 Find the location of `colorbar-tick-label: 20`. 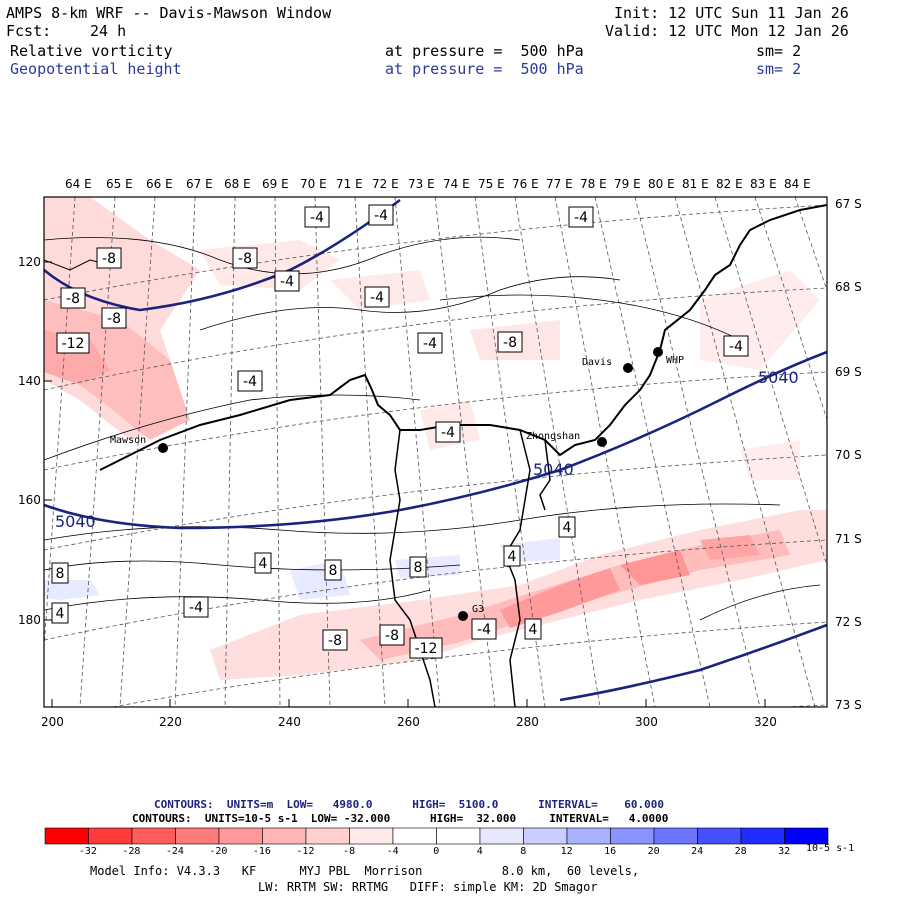

colorbar-tick-label: 20 is located at coordinates (653, 851).